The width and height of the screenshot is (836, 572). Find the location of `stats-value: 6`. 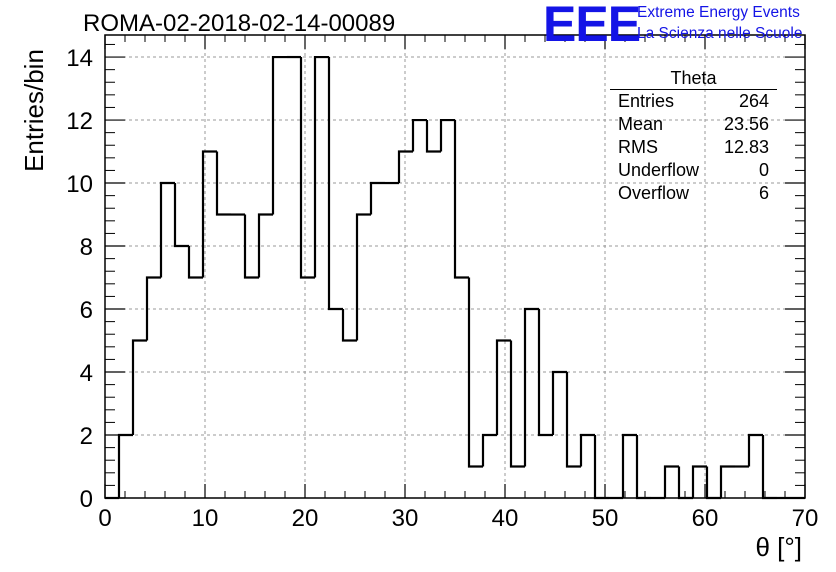

stats-value: 6 is located at coordinates (763, 193).